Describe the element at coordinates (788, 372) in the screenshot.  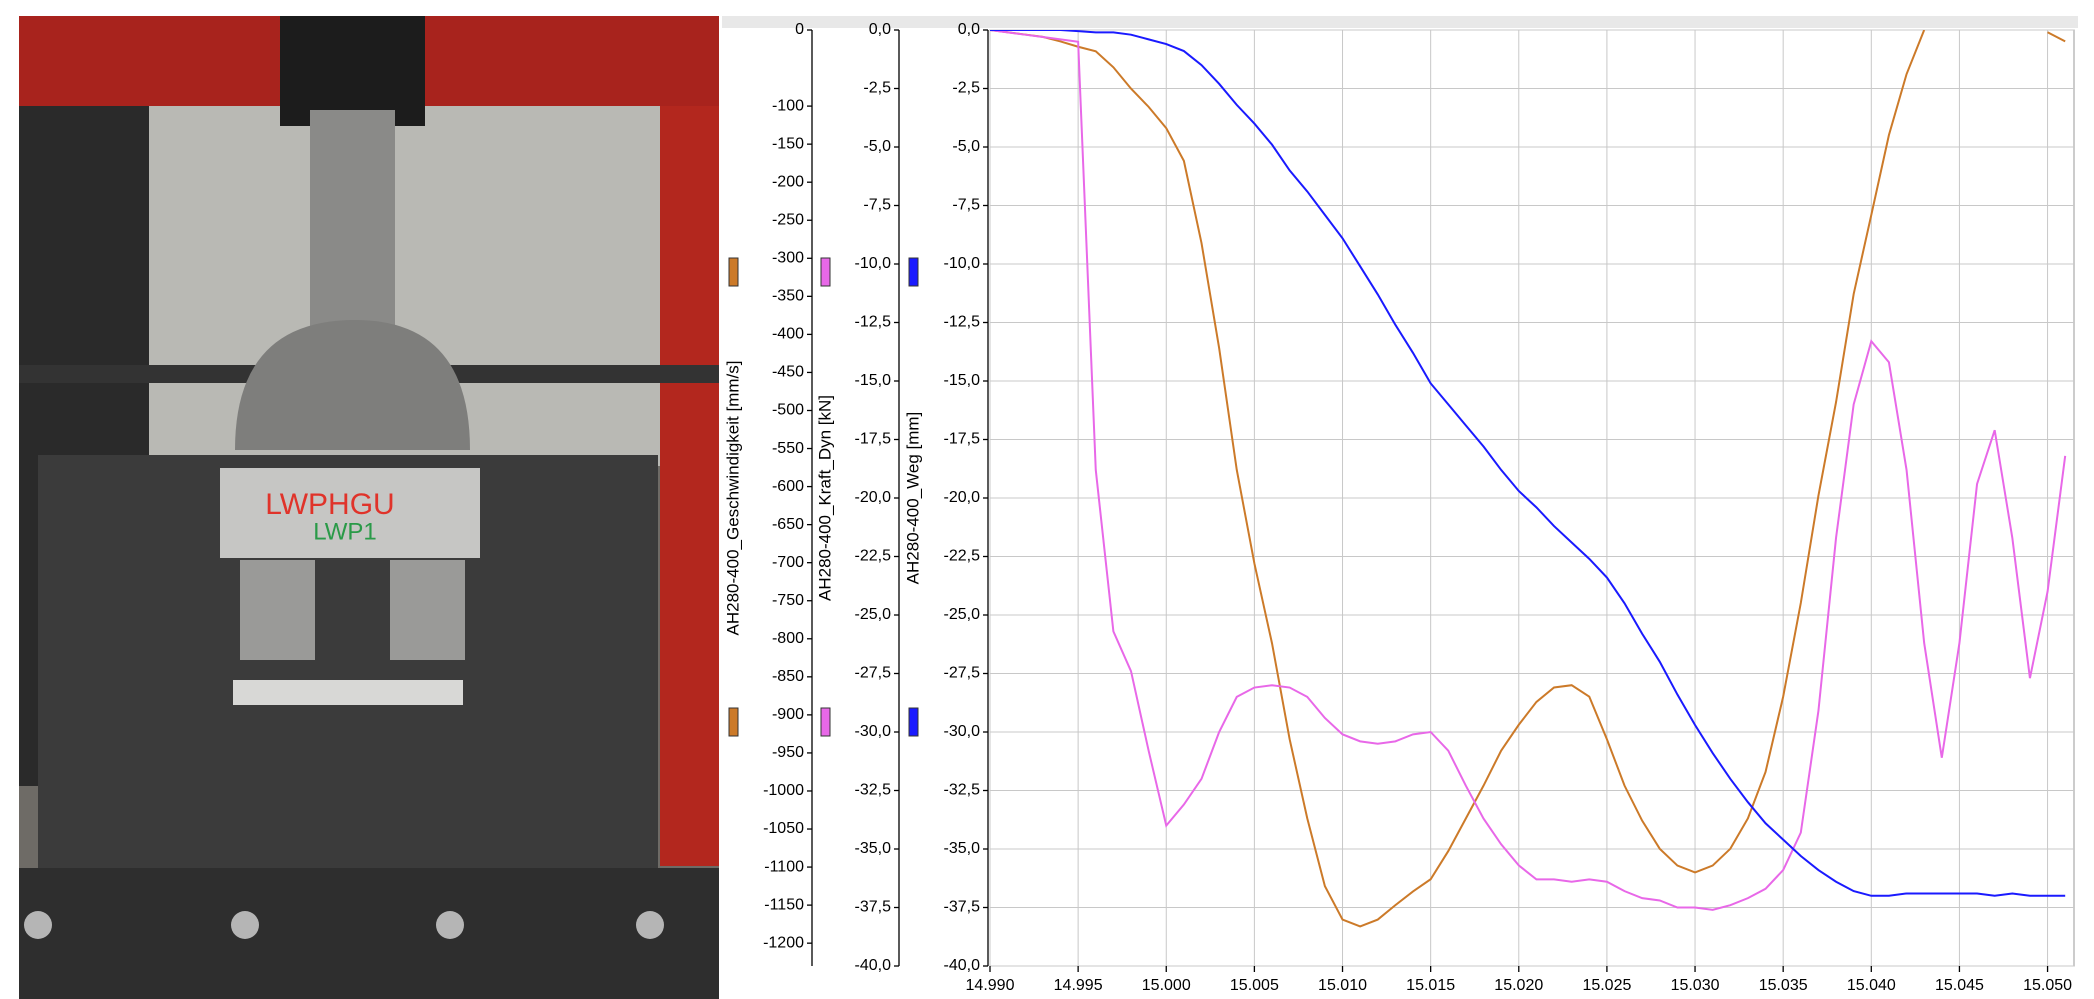
I see `y-tick-label: -450` at that location.